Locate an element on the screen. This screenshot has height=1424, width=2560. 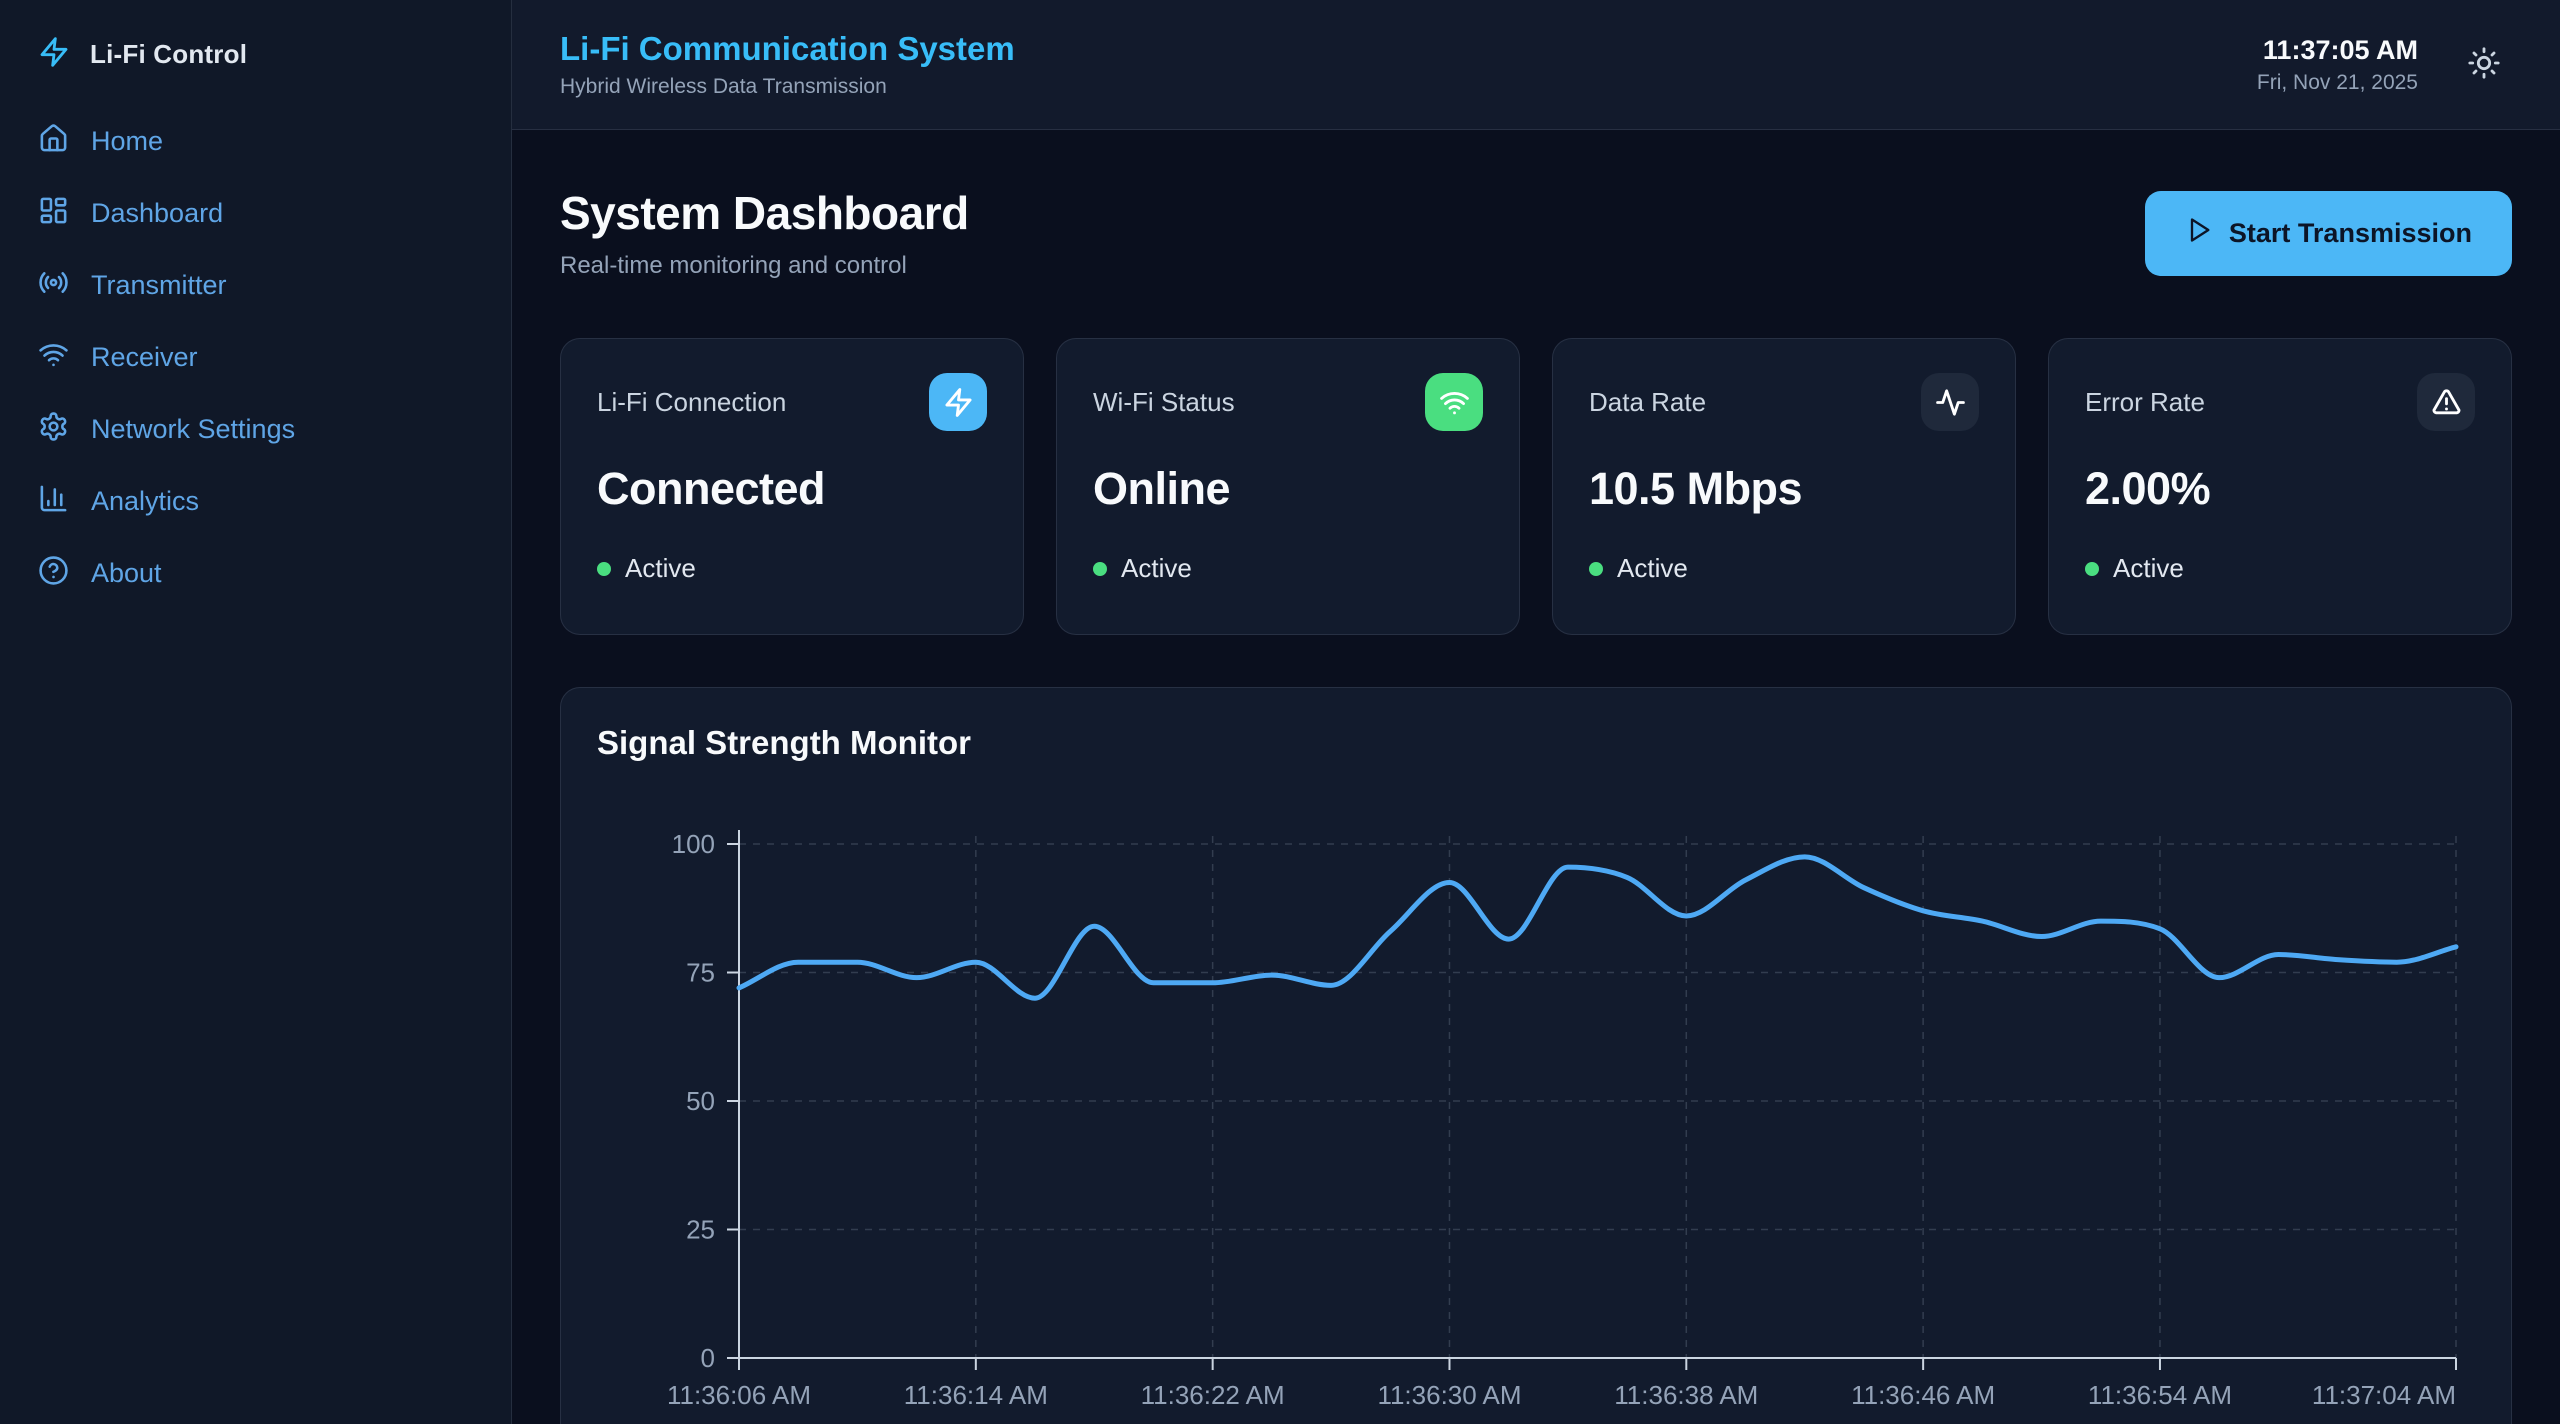
stat-card-value: Connected is located at coordinates (711, 488).